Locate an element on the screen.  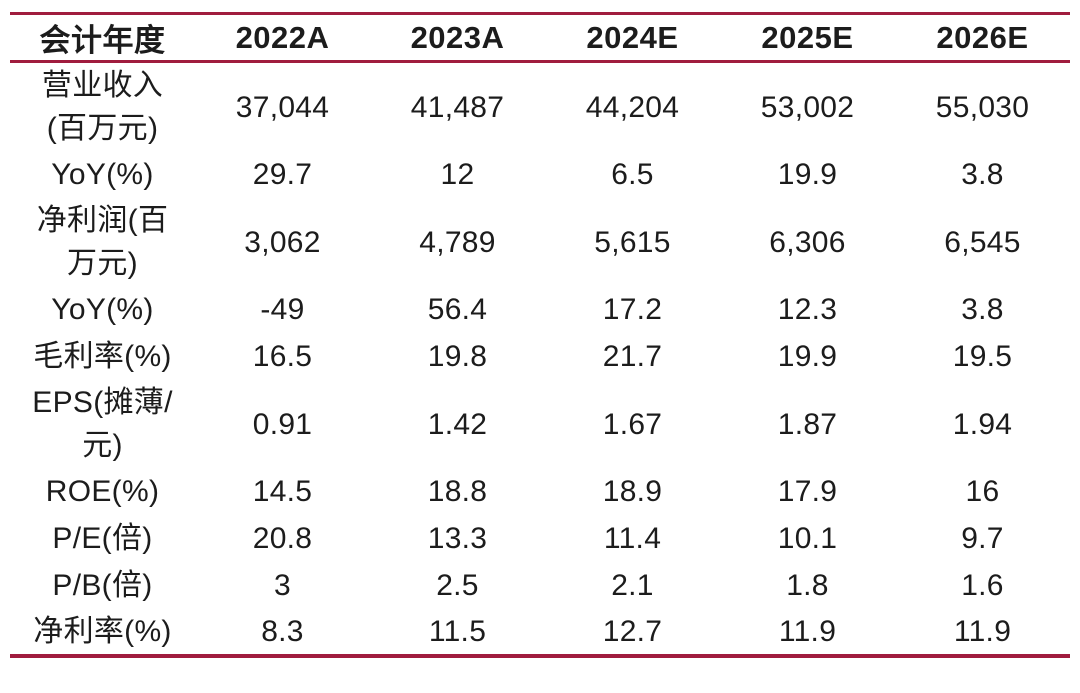
row-label: P/B(倍) is located at coordinates (102, 585).